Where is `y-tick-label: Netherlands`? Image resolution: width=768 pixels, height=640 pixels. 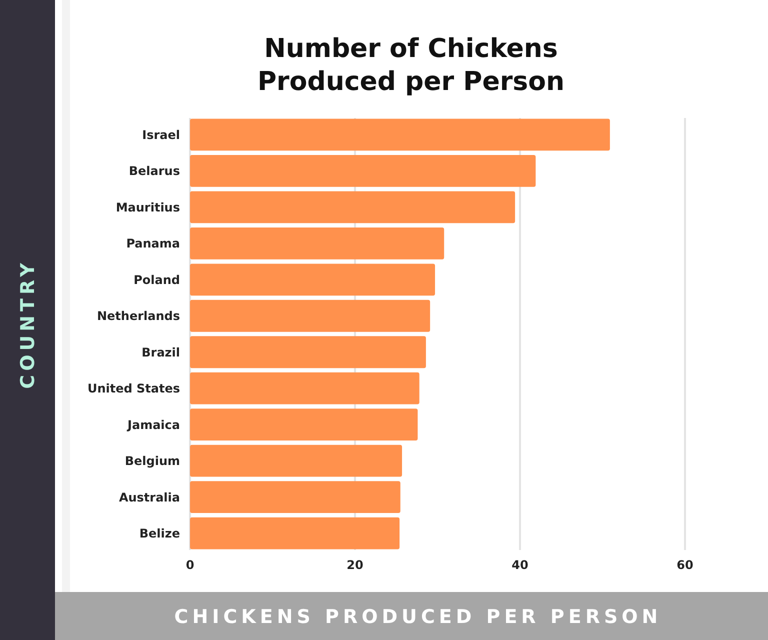 y-tick-label: Netherlands is located at coordinates (138, 316).